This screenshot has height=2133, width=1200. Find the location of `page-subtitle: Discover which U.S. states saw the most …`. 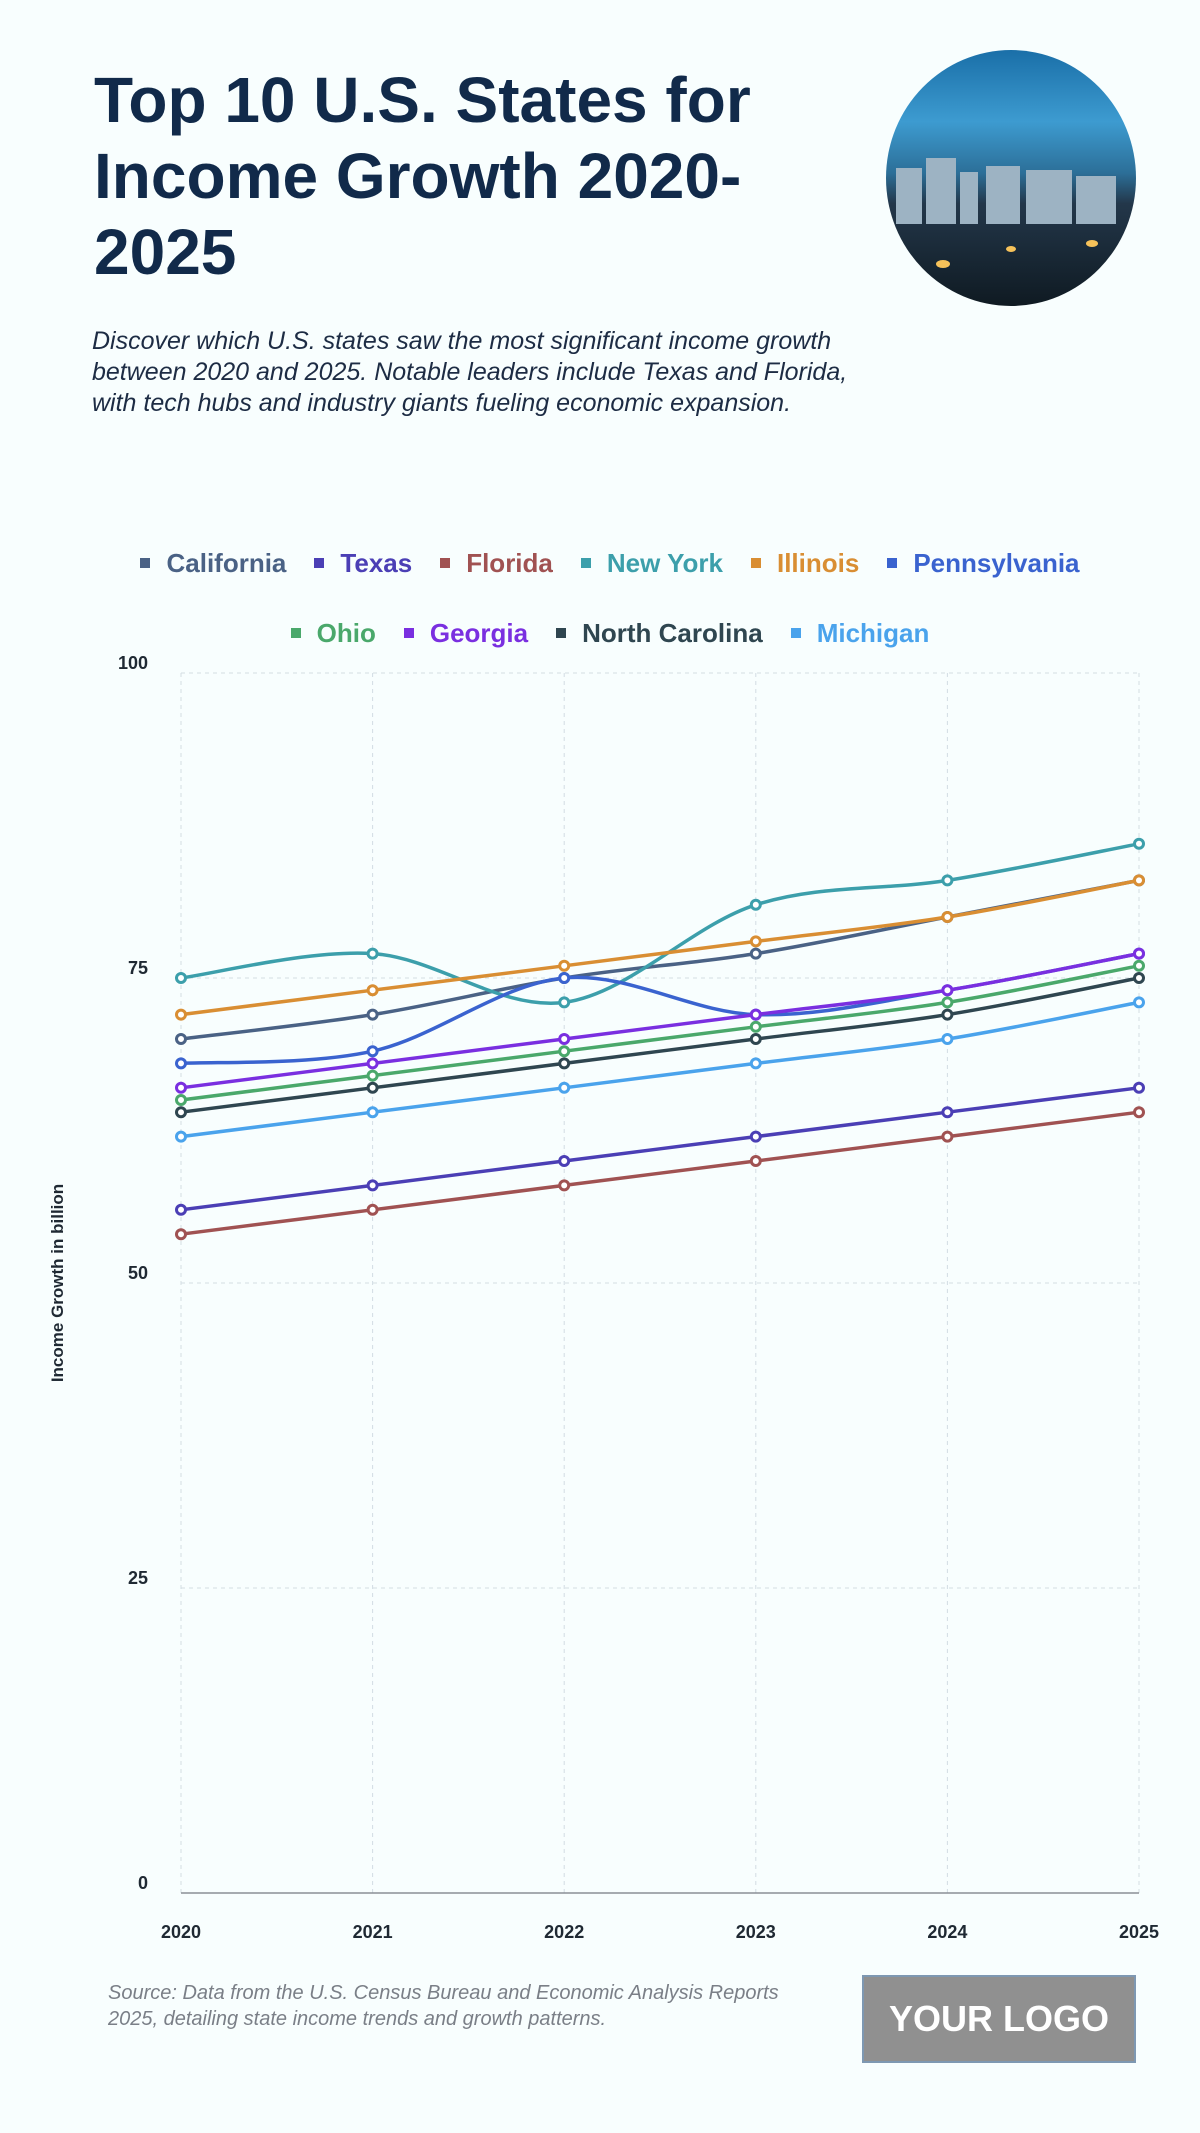

page-subtitle: Discover which U.S. states saw the most … is located at coordinates (470, 372).